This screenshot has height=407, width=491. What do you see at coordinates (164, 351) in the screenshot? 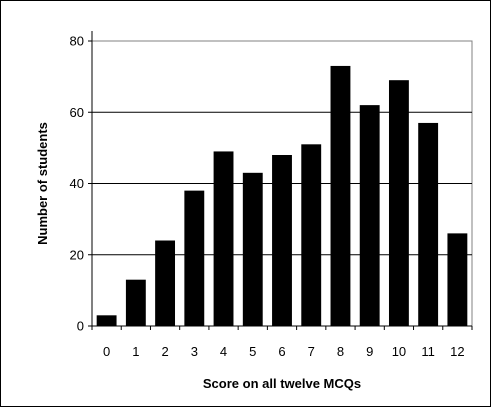
I see `x-tick-label: 2` at bounding box center [164, 351].